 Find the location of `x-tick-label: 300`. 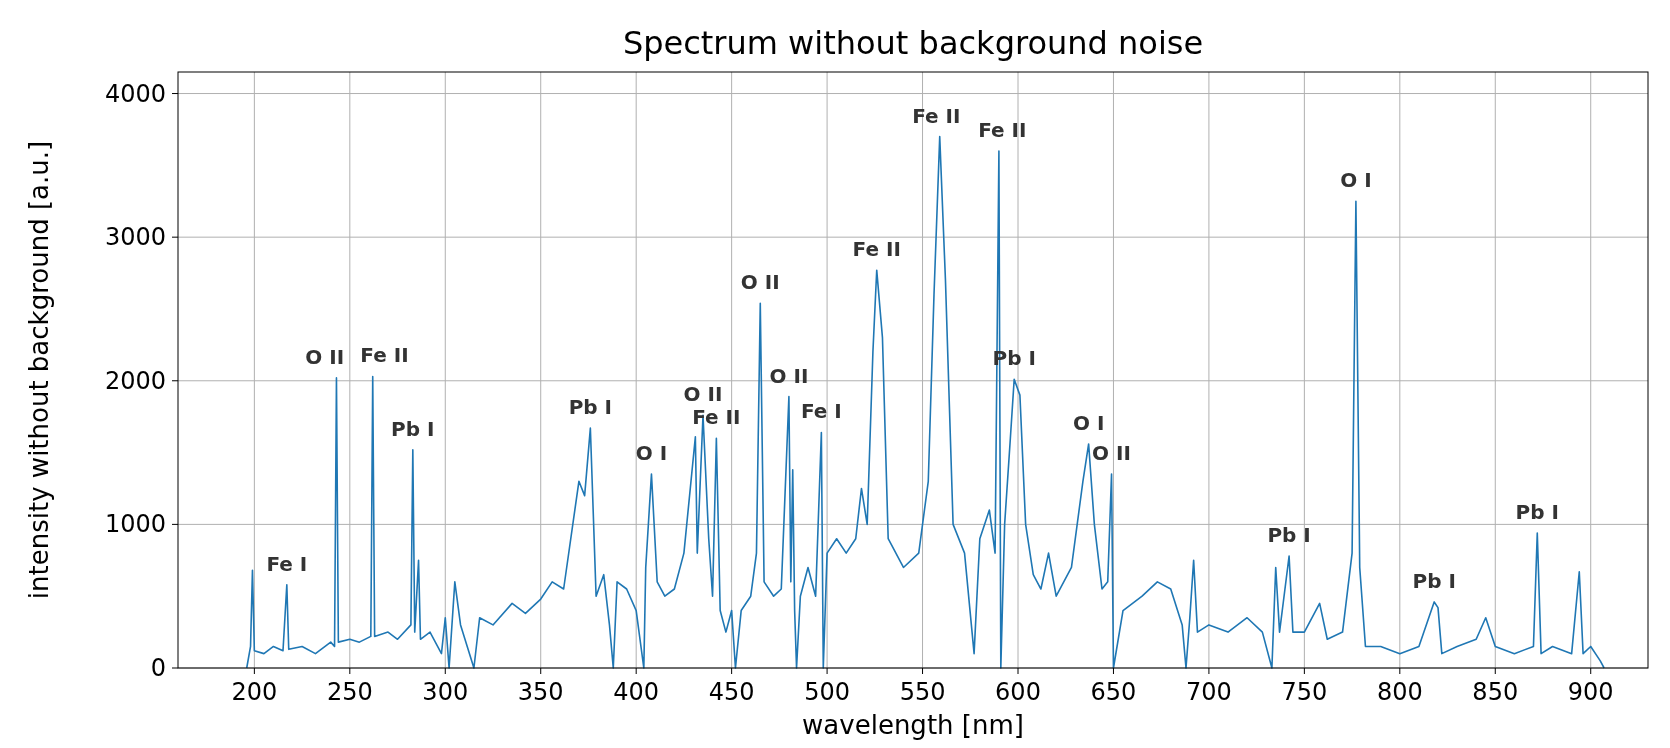

x-tick-label: 300 is located at coordinates (445, 692).